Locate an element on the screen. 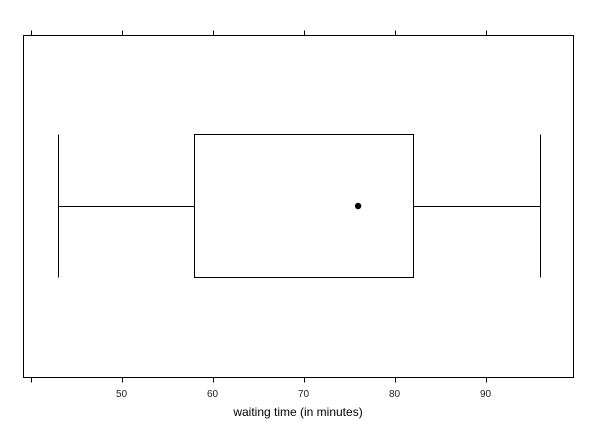 This screenshot has height=428, width=597. iqr-box is located at coordinates (304, 206).